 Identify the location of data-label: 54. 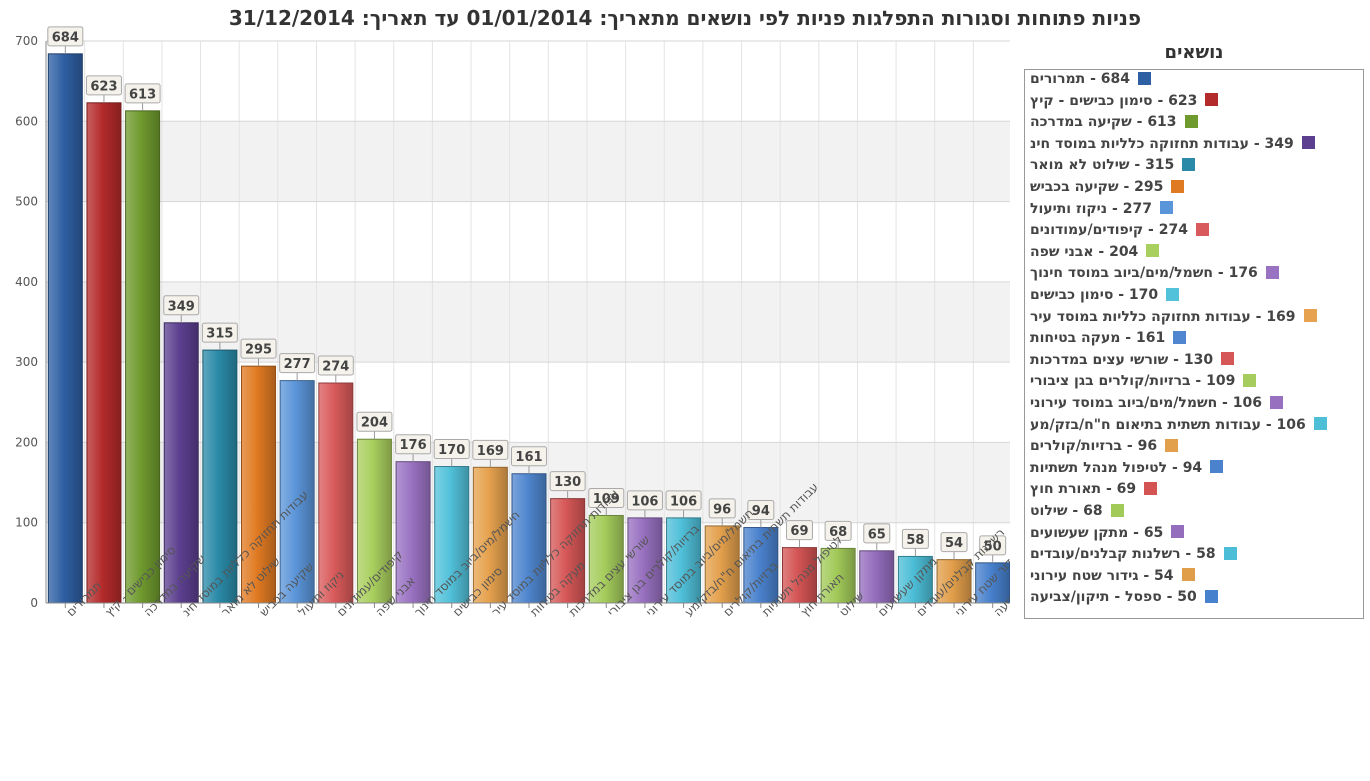
(954, 543).